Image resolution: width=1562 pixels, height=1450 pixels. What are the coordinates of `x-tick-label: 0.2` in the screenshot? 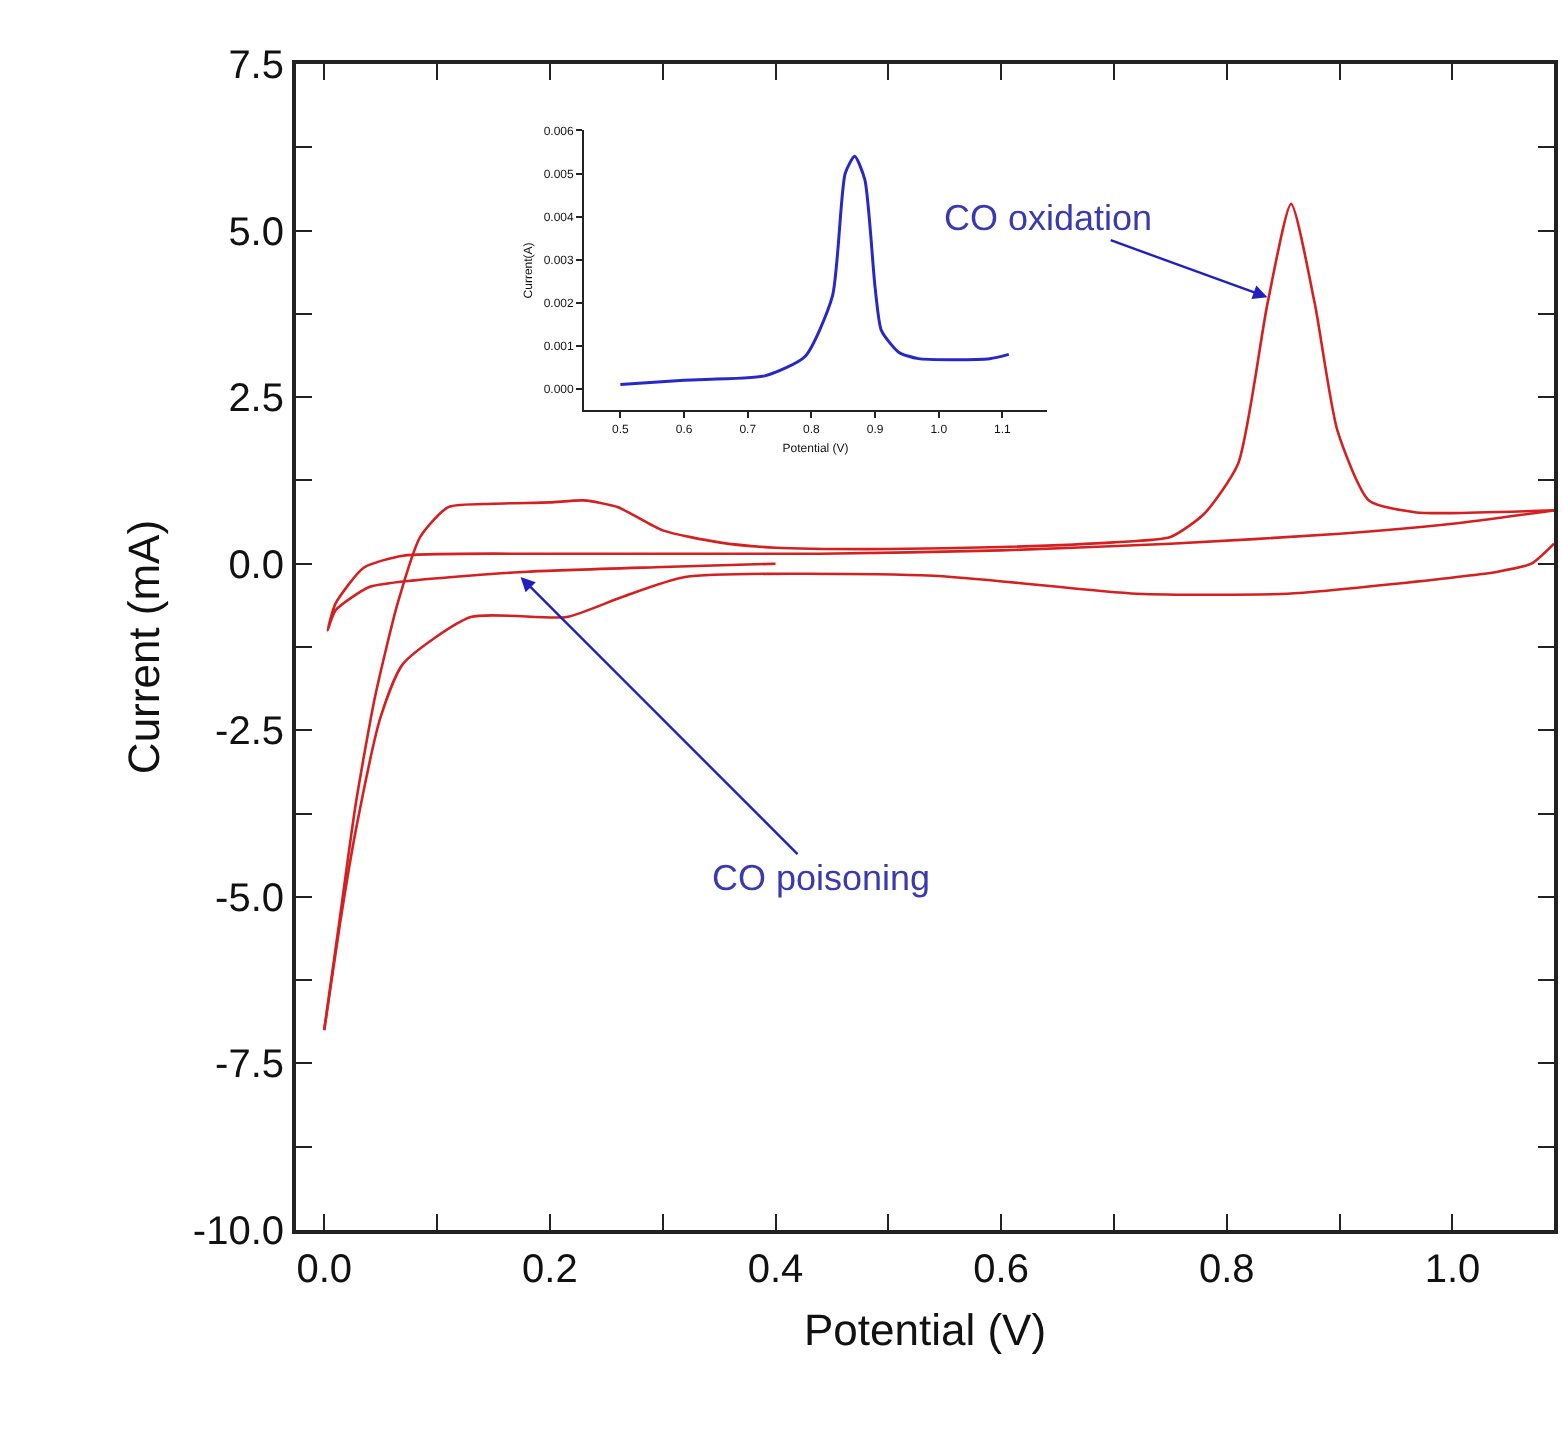 It's located at (550, 1270).